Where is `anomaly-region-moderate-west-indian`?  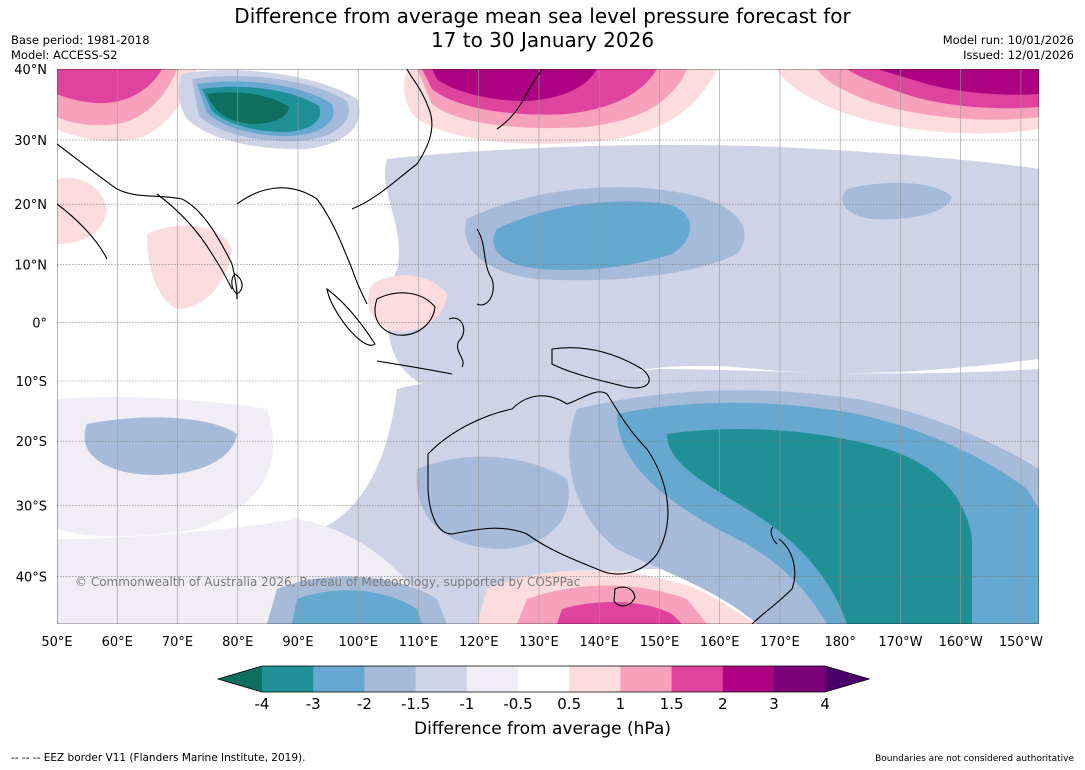 anomaly-region-moderate-west-indian is located at coordinates (160, 446).